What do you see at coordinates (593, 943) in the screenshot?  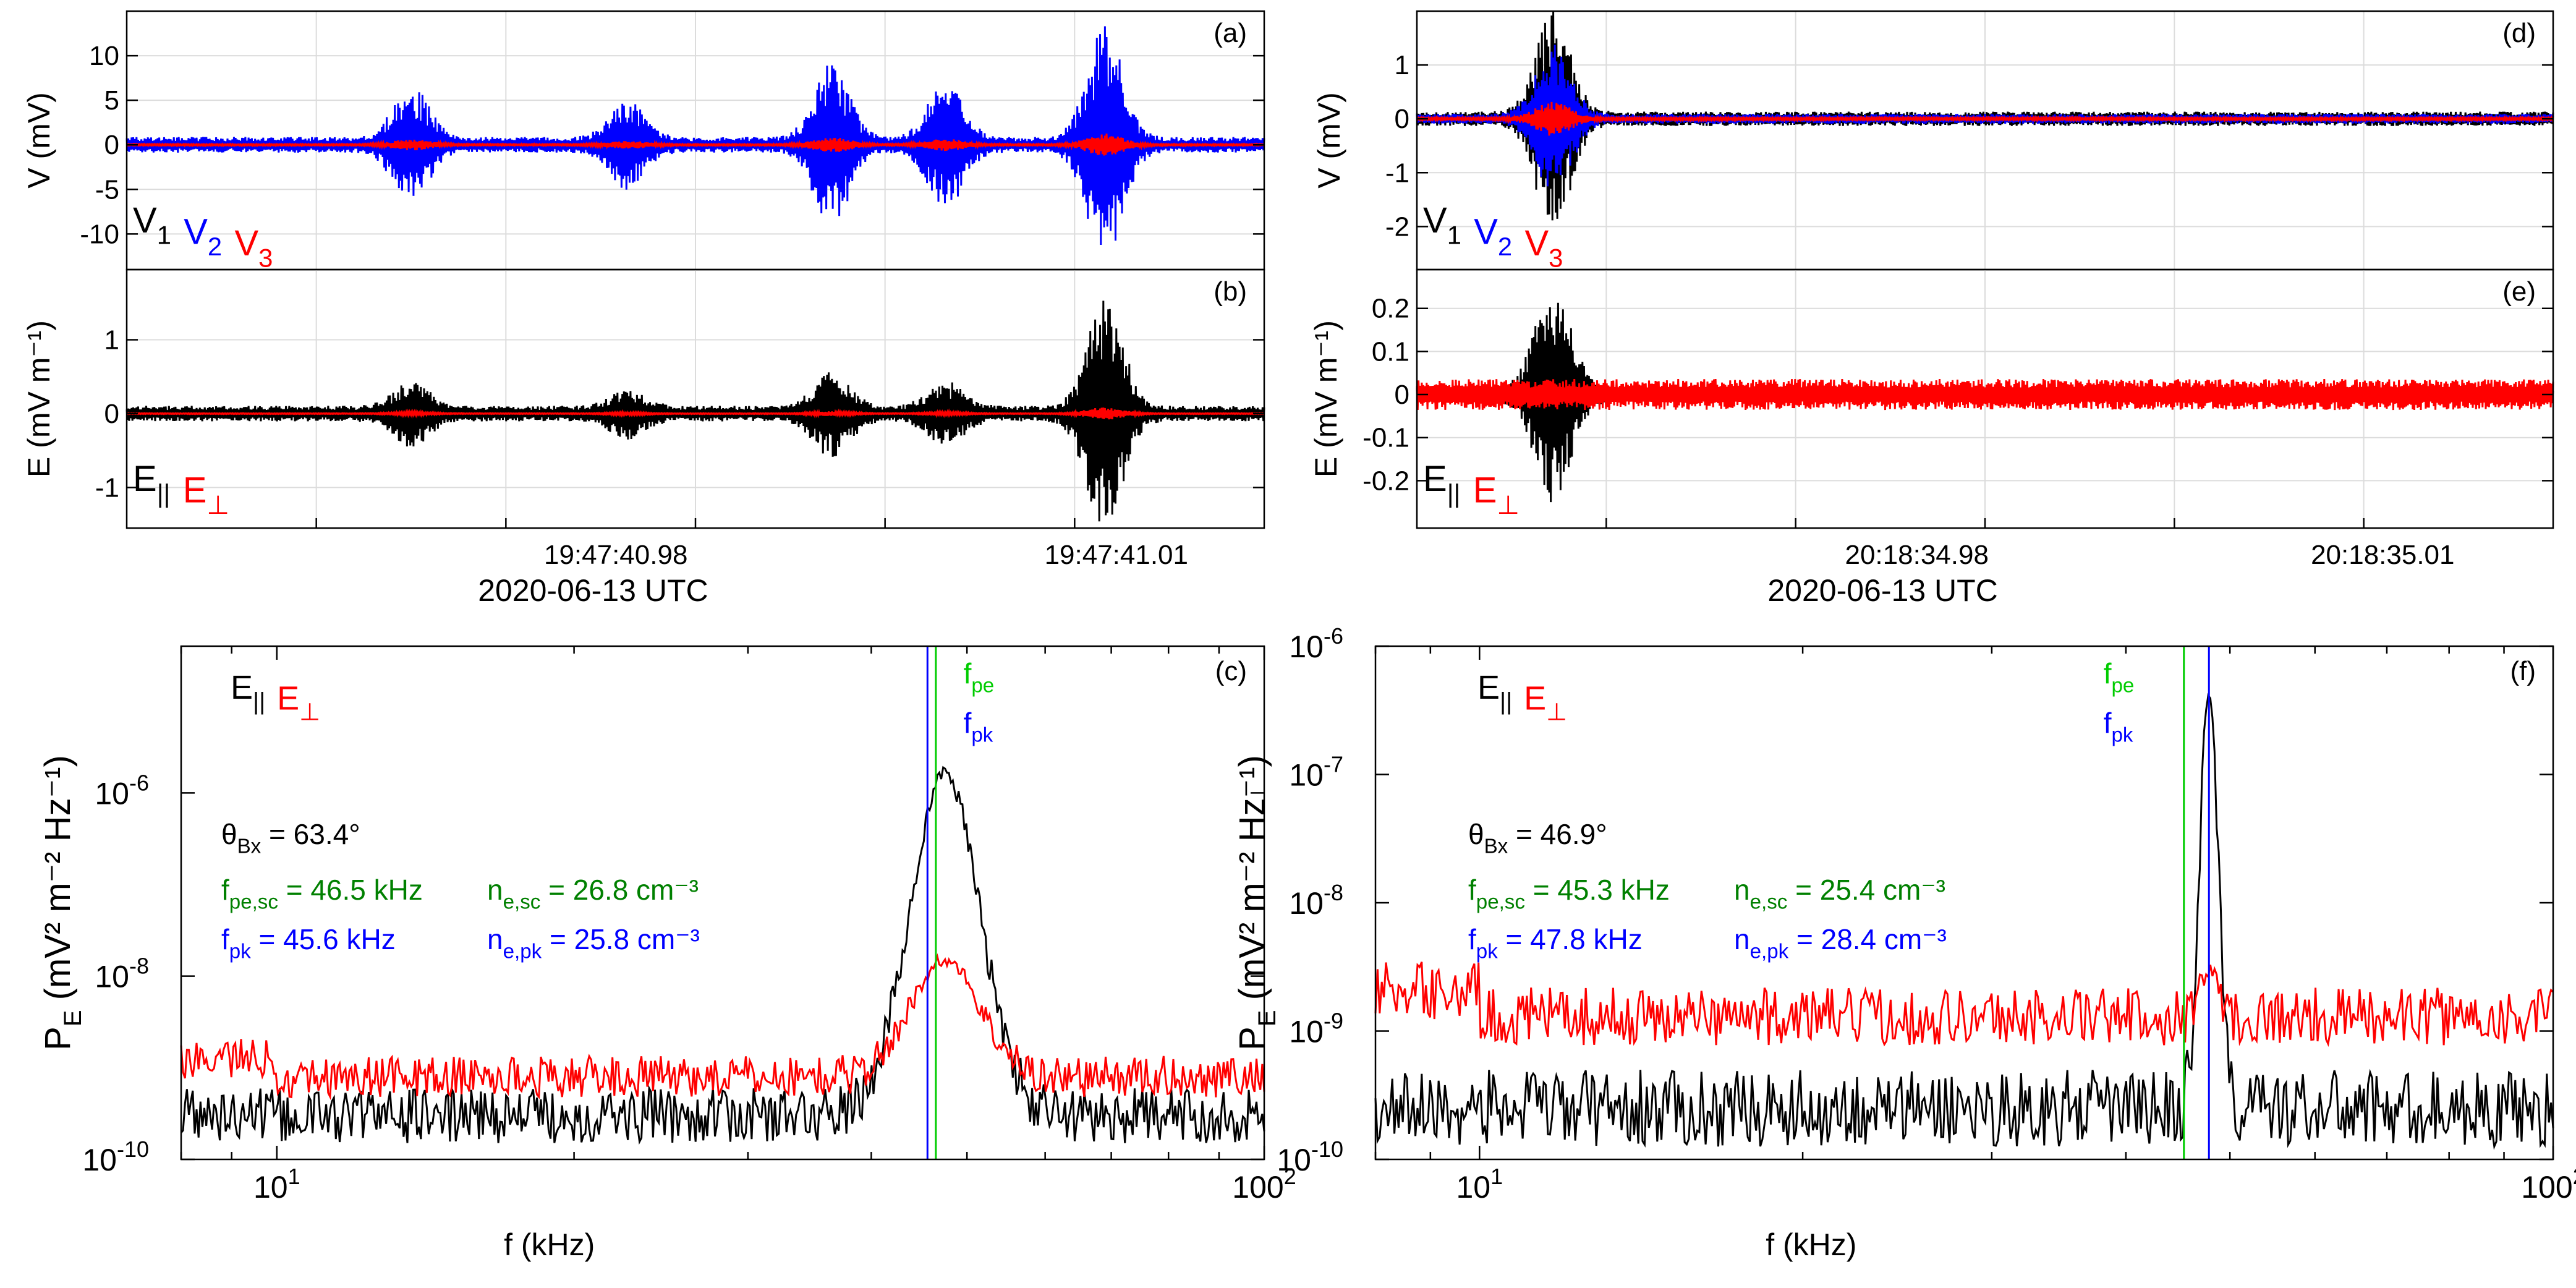 I see `ne-pk-label: ne,pk = 25.8 cm⁻³` at bounding box center [593, 943].